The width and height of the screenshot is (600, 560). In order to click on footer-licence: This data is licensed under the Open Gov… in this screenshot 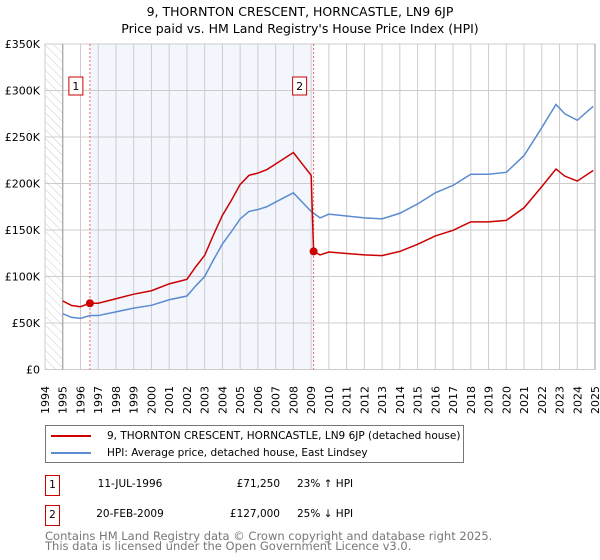, I will do `click(228, 546)`.